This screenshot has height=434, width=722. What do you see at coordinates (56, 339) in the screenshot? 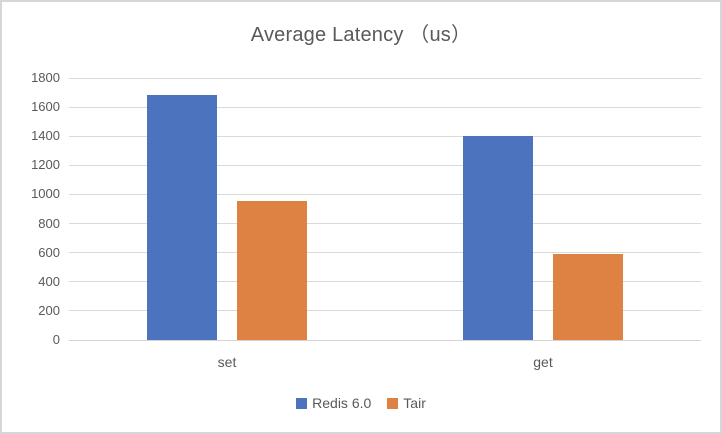
I see `y-tick-label: 0` at bounding box center [56, 339].